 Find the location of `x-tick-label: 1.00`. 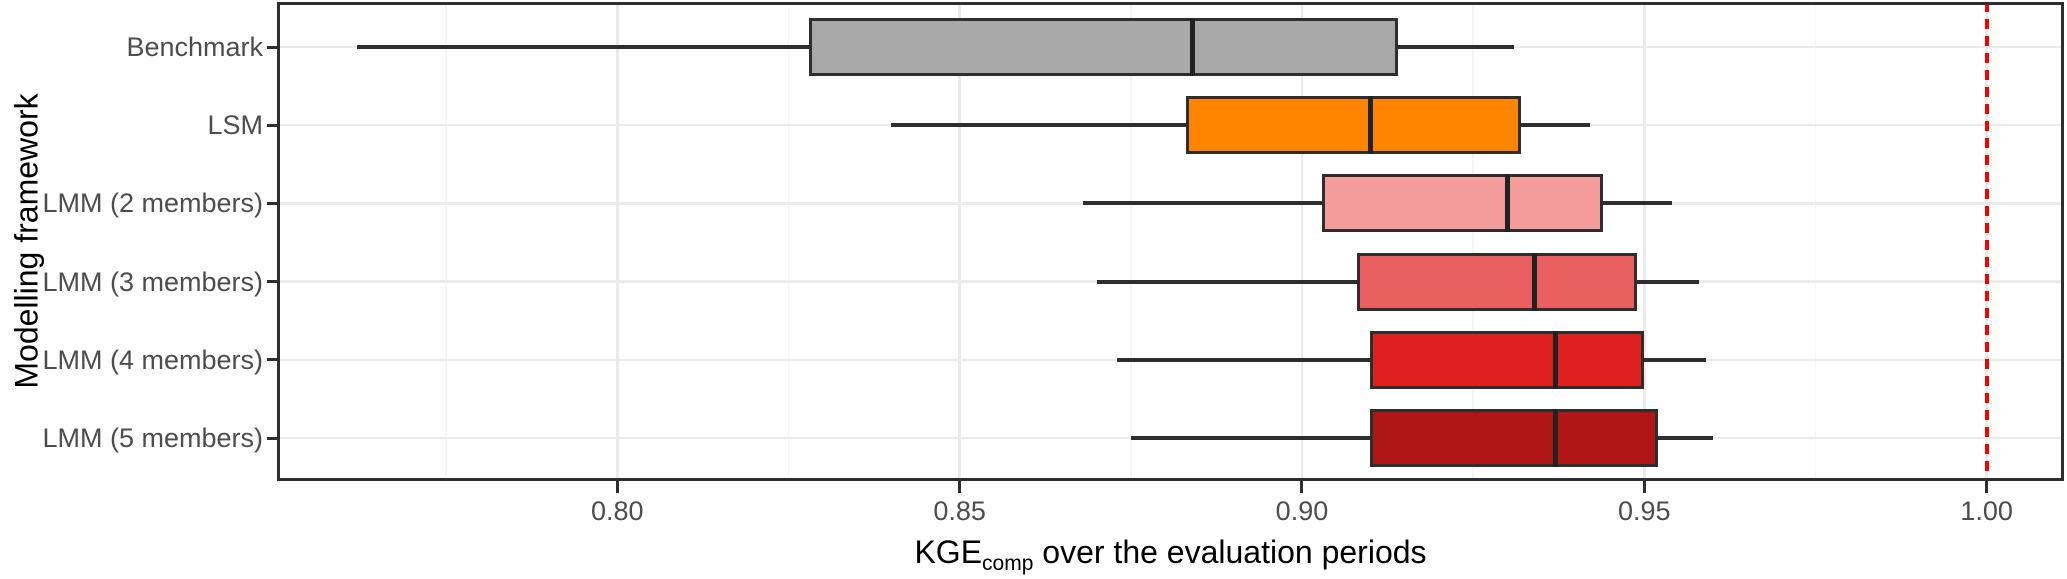

x-tick-label: 1.00 is located at coordinates (1986, 511).